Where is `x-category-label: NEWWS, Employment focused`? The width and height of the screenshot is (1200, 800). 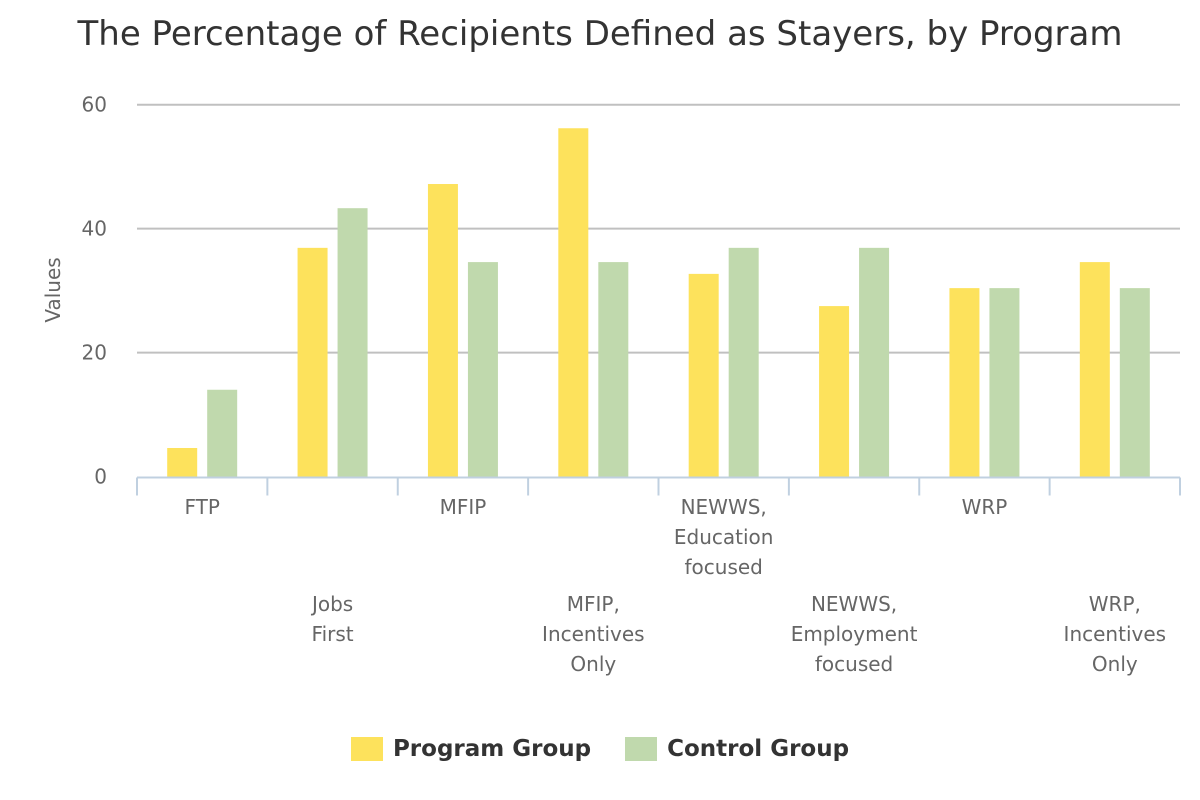
x-category-label: NEWWS, Employment focused is located at coordinates (854, 634).